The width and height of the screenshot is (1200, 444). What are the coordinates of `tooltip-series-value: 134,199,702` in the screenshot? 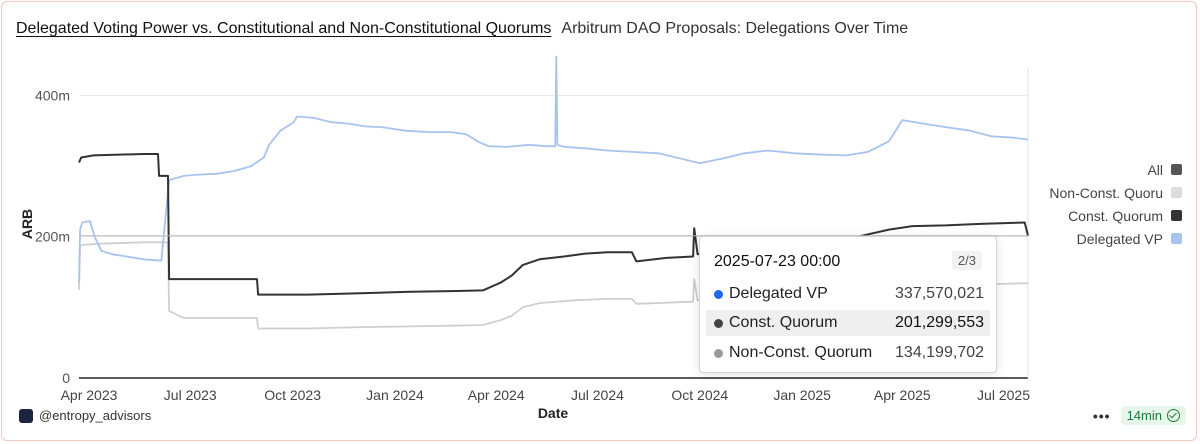 It's located at (939, 352).